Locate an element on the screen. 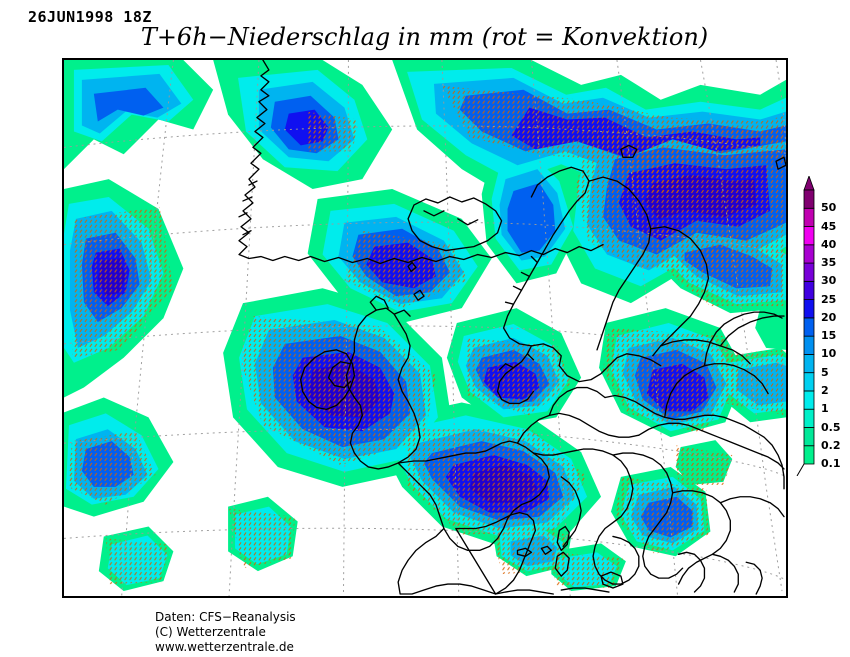 This screenshot has width=850, height=657. colorbar-tick-label: 0.1 is located at coordinates (831, 463).